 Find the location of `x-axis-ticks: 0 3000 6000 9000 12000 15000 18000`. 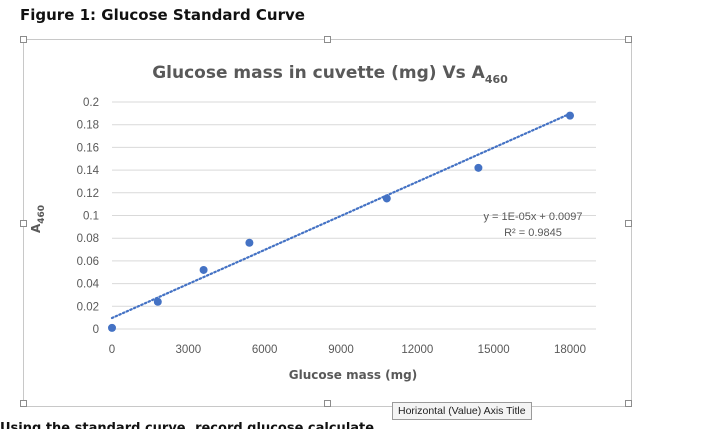

x-axis-ticks: 0 3000 6000 9000 12000 15000 18000 is located at coordinates (347, 350).